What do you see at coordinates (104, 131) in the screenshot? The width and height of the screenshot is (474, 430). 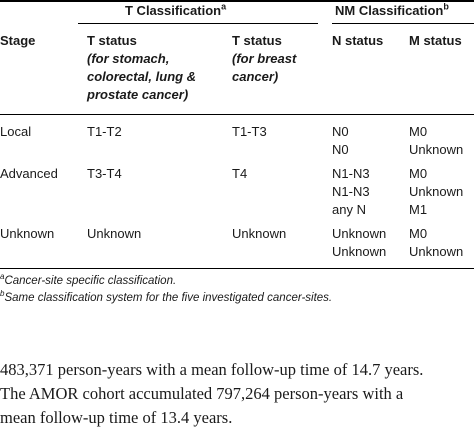 I see `row-t1: T1-T2` at bounding box center [104, 131].